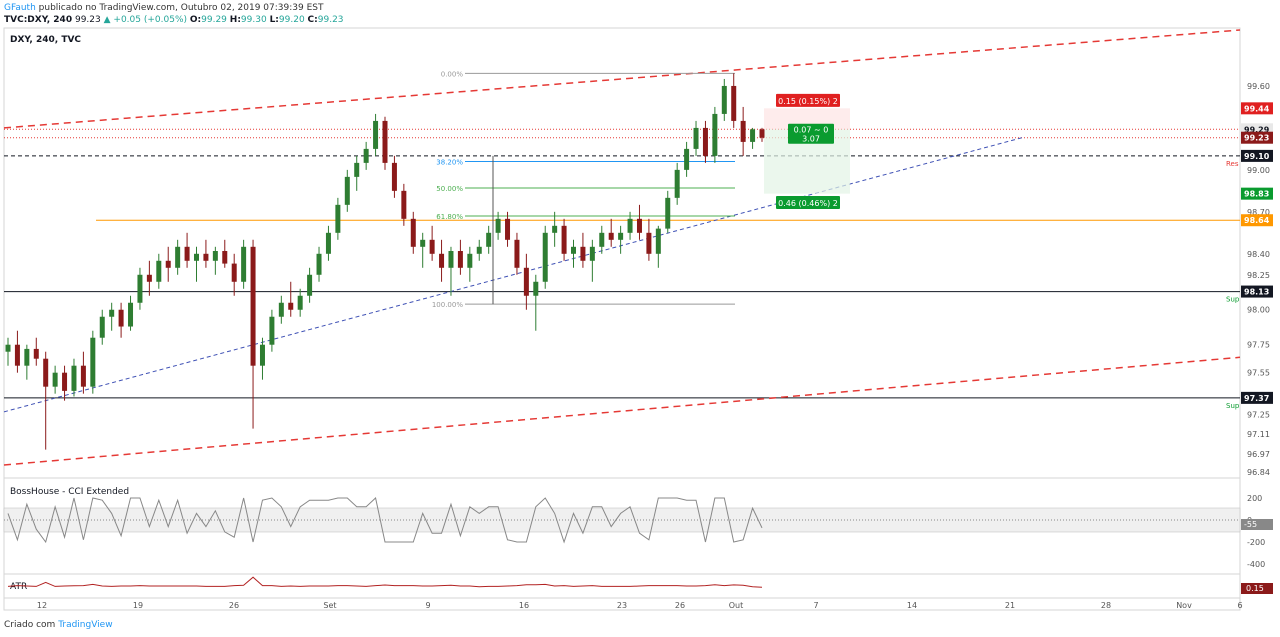 The height and width of the screenshot is (637, 1280). I want to click on stop-label: 0.46 (0.46%) 2, so click(808, 203).